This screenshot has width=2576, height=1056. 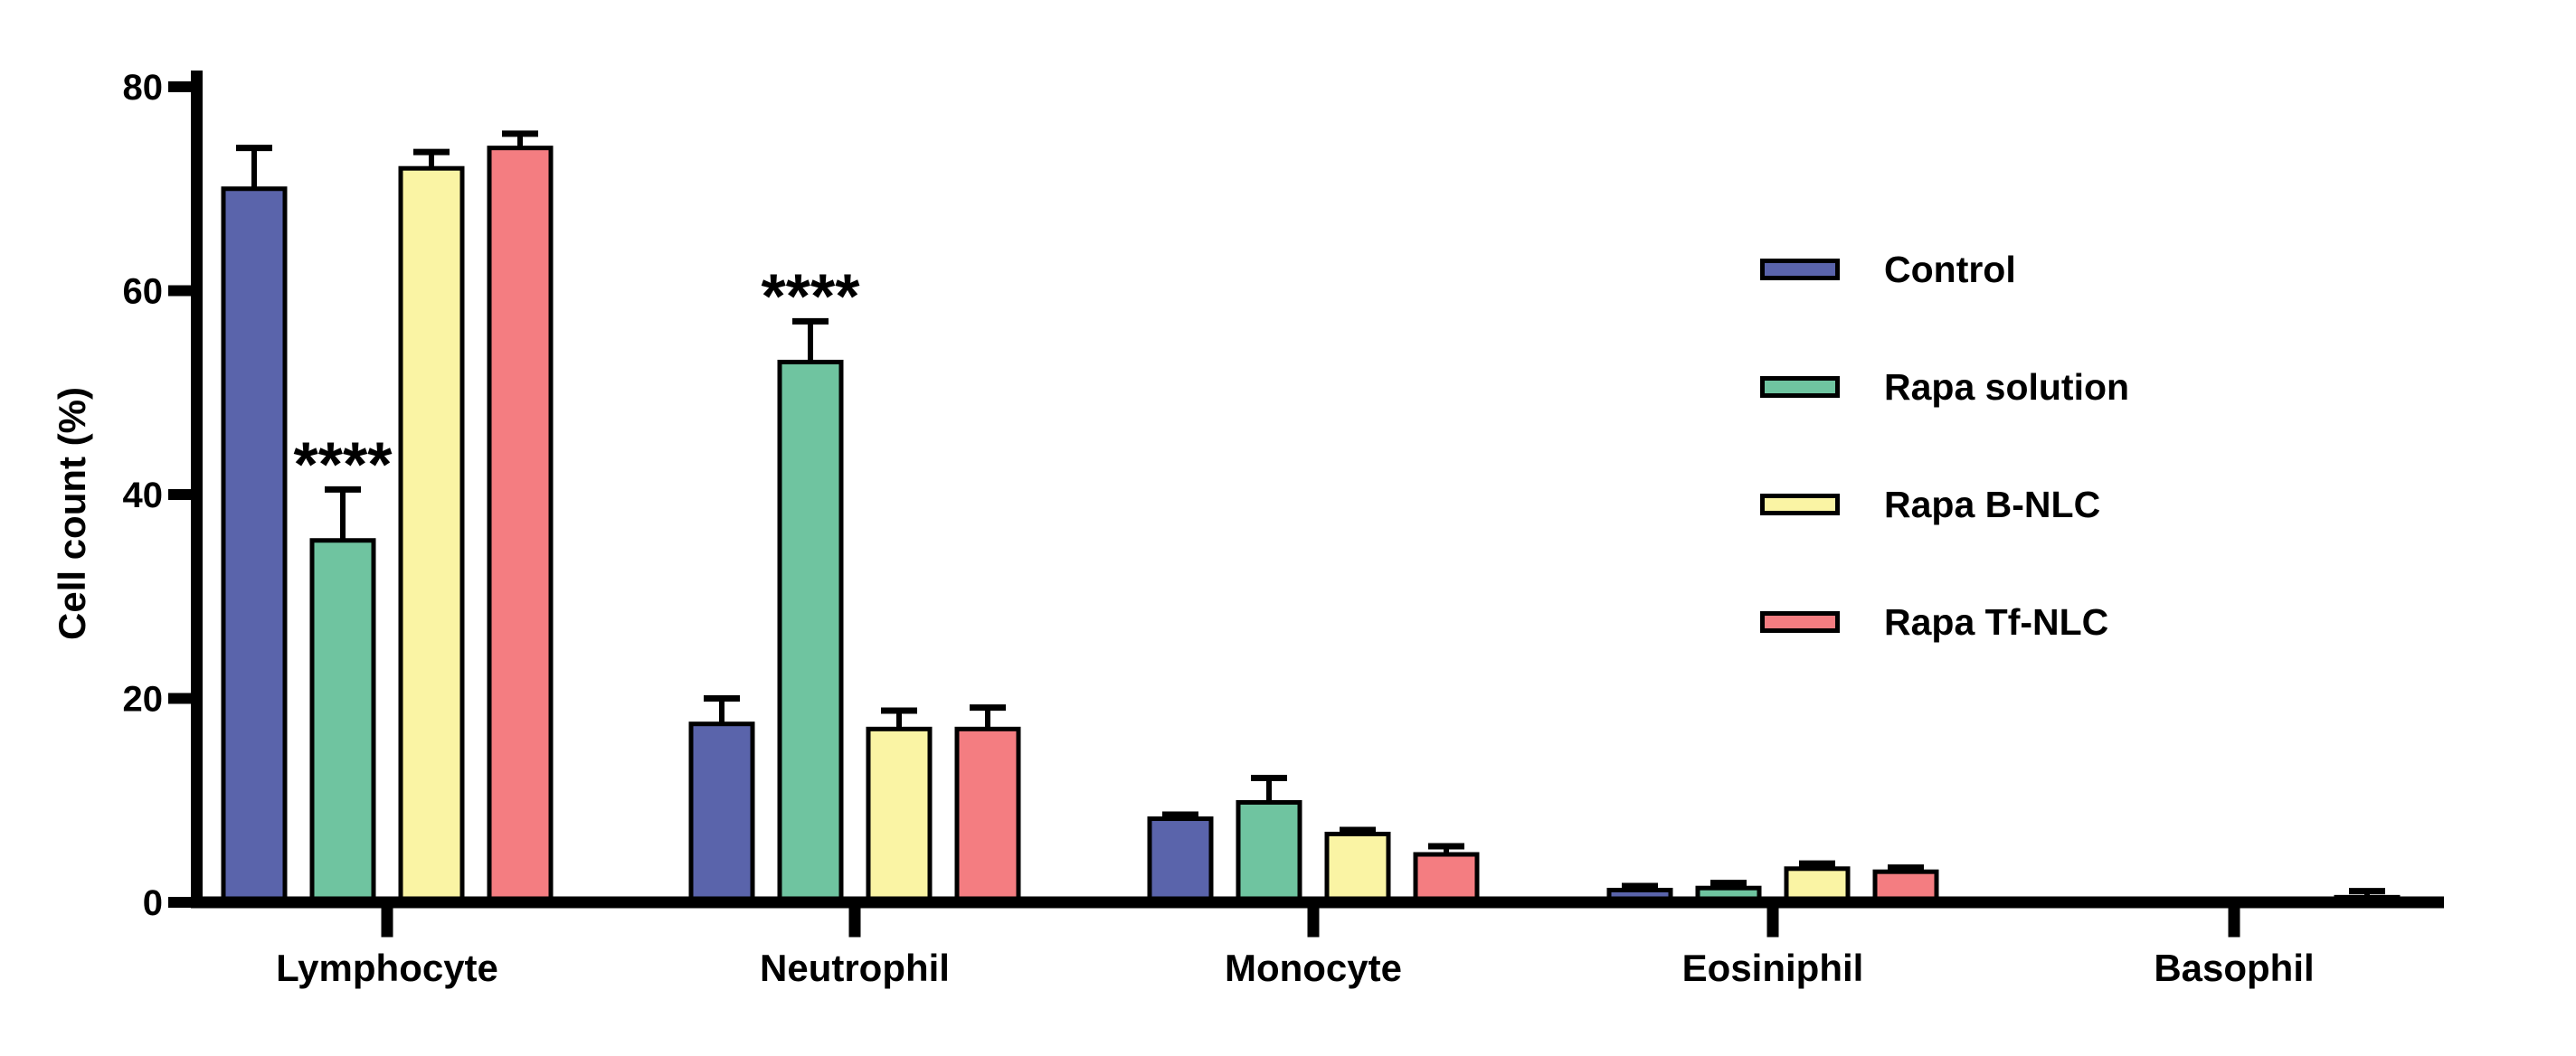 What do you see at coordinates (855, 968) in the screenshot?
I see `x-category-label: Neutrophil` at bounding box center [855, 968].